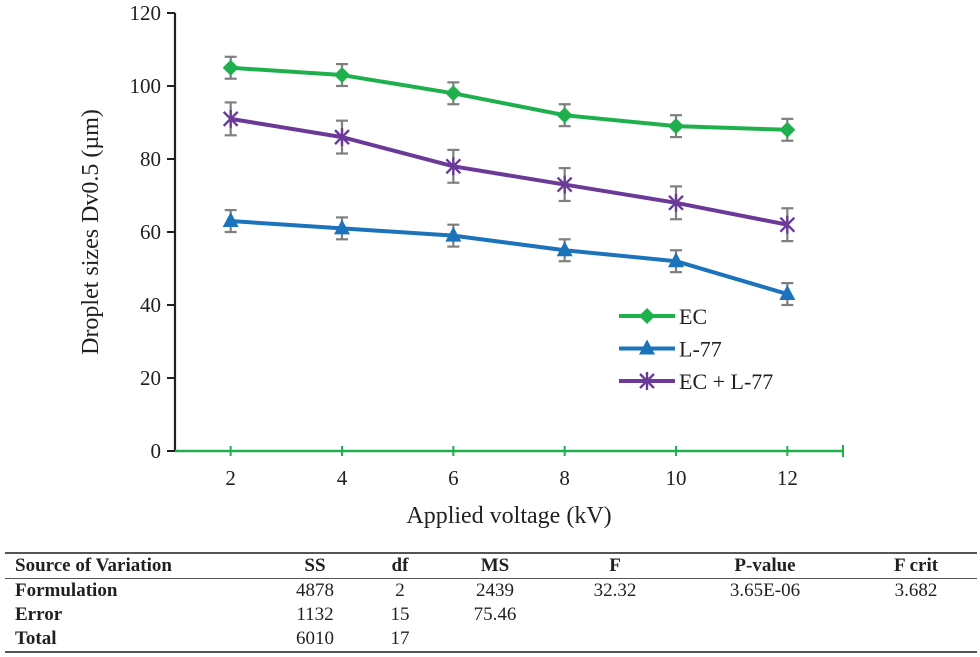 This screenshot has height=657, width=980. Describe the element at coordinates (150, 305) in the screenshot. I see `y-tick-label: 40` at that location.